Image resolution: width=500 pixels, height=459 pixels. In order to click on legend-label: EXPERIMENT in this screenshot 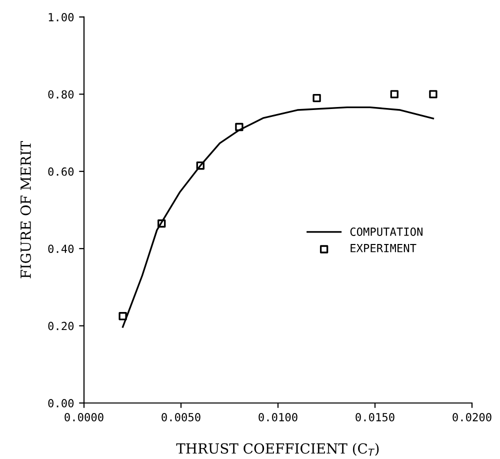, I will do `click(383, 248)`.